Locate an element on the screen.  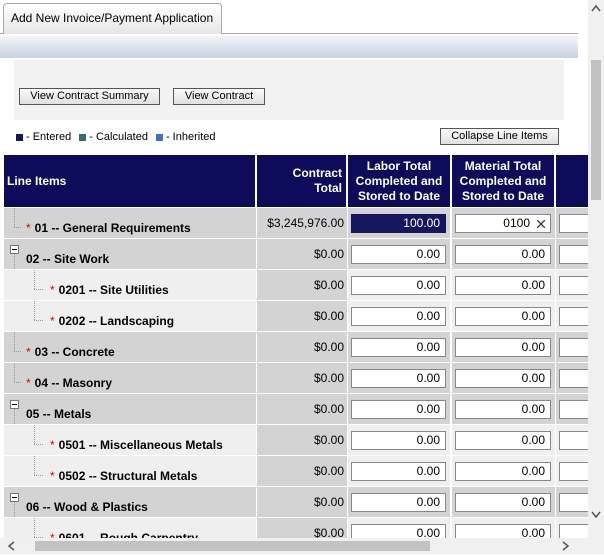
legend: - Entered - Calculated - Inherited is located at coordinates (115, 137).